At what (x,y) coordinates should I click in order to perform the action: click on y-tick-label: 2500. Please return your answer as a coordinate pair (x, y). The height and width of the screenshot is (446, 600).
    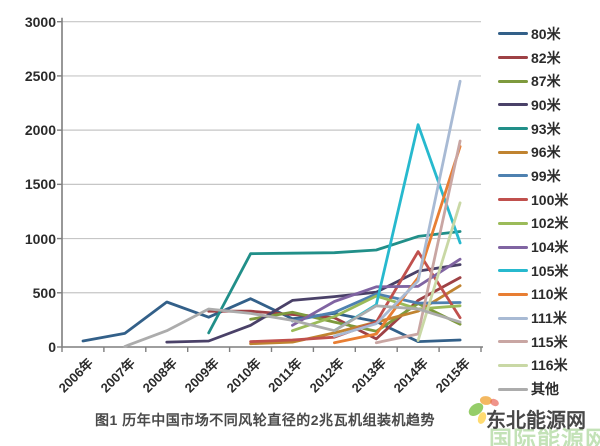
    Looking at the image, I should click on (40, 75).